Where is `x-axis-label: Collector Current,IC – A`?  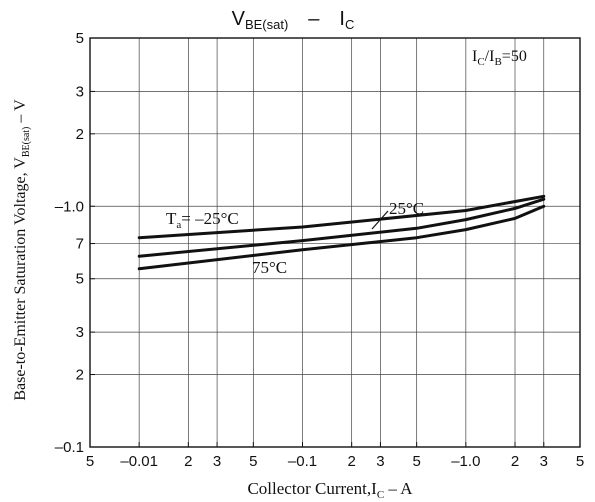 x-axis-label: Collector Current,IC – A is located at coordinates (330, 490).